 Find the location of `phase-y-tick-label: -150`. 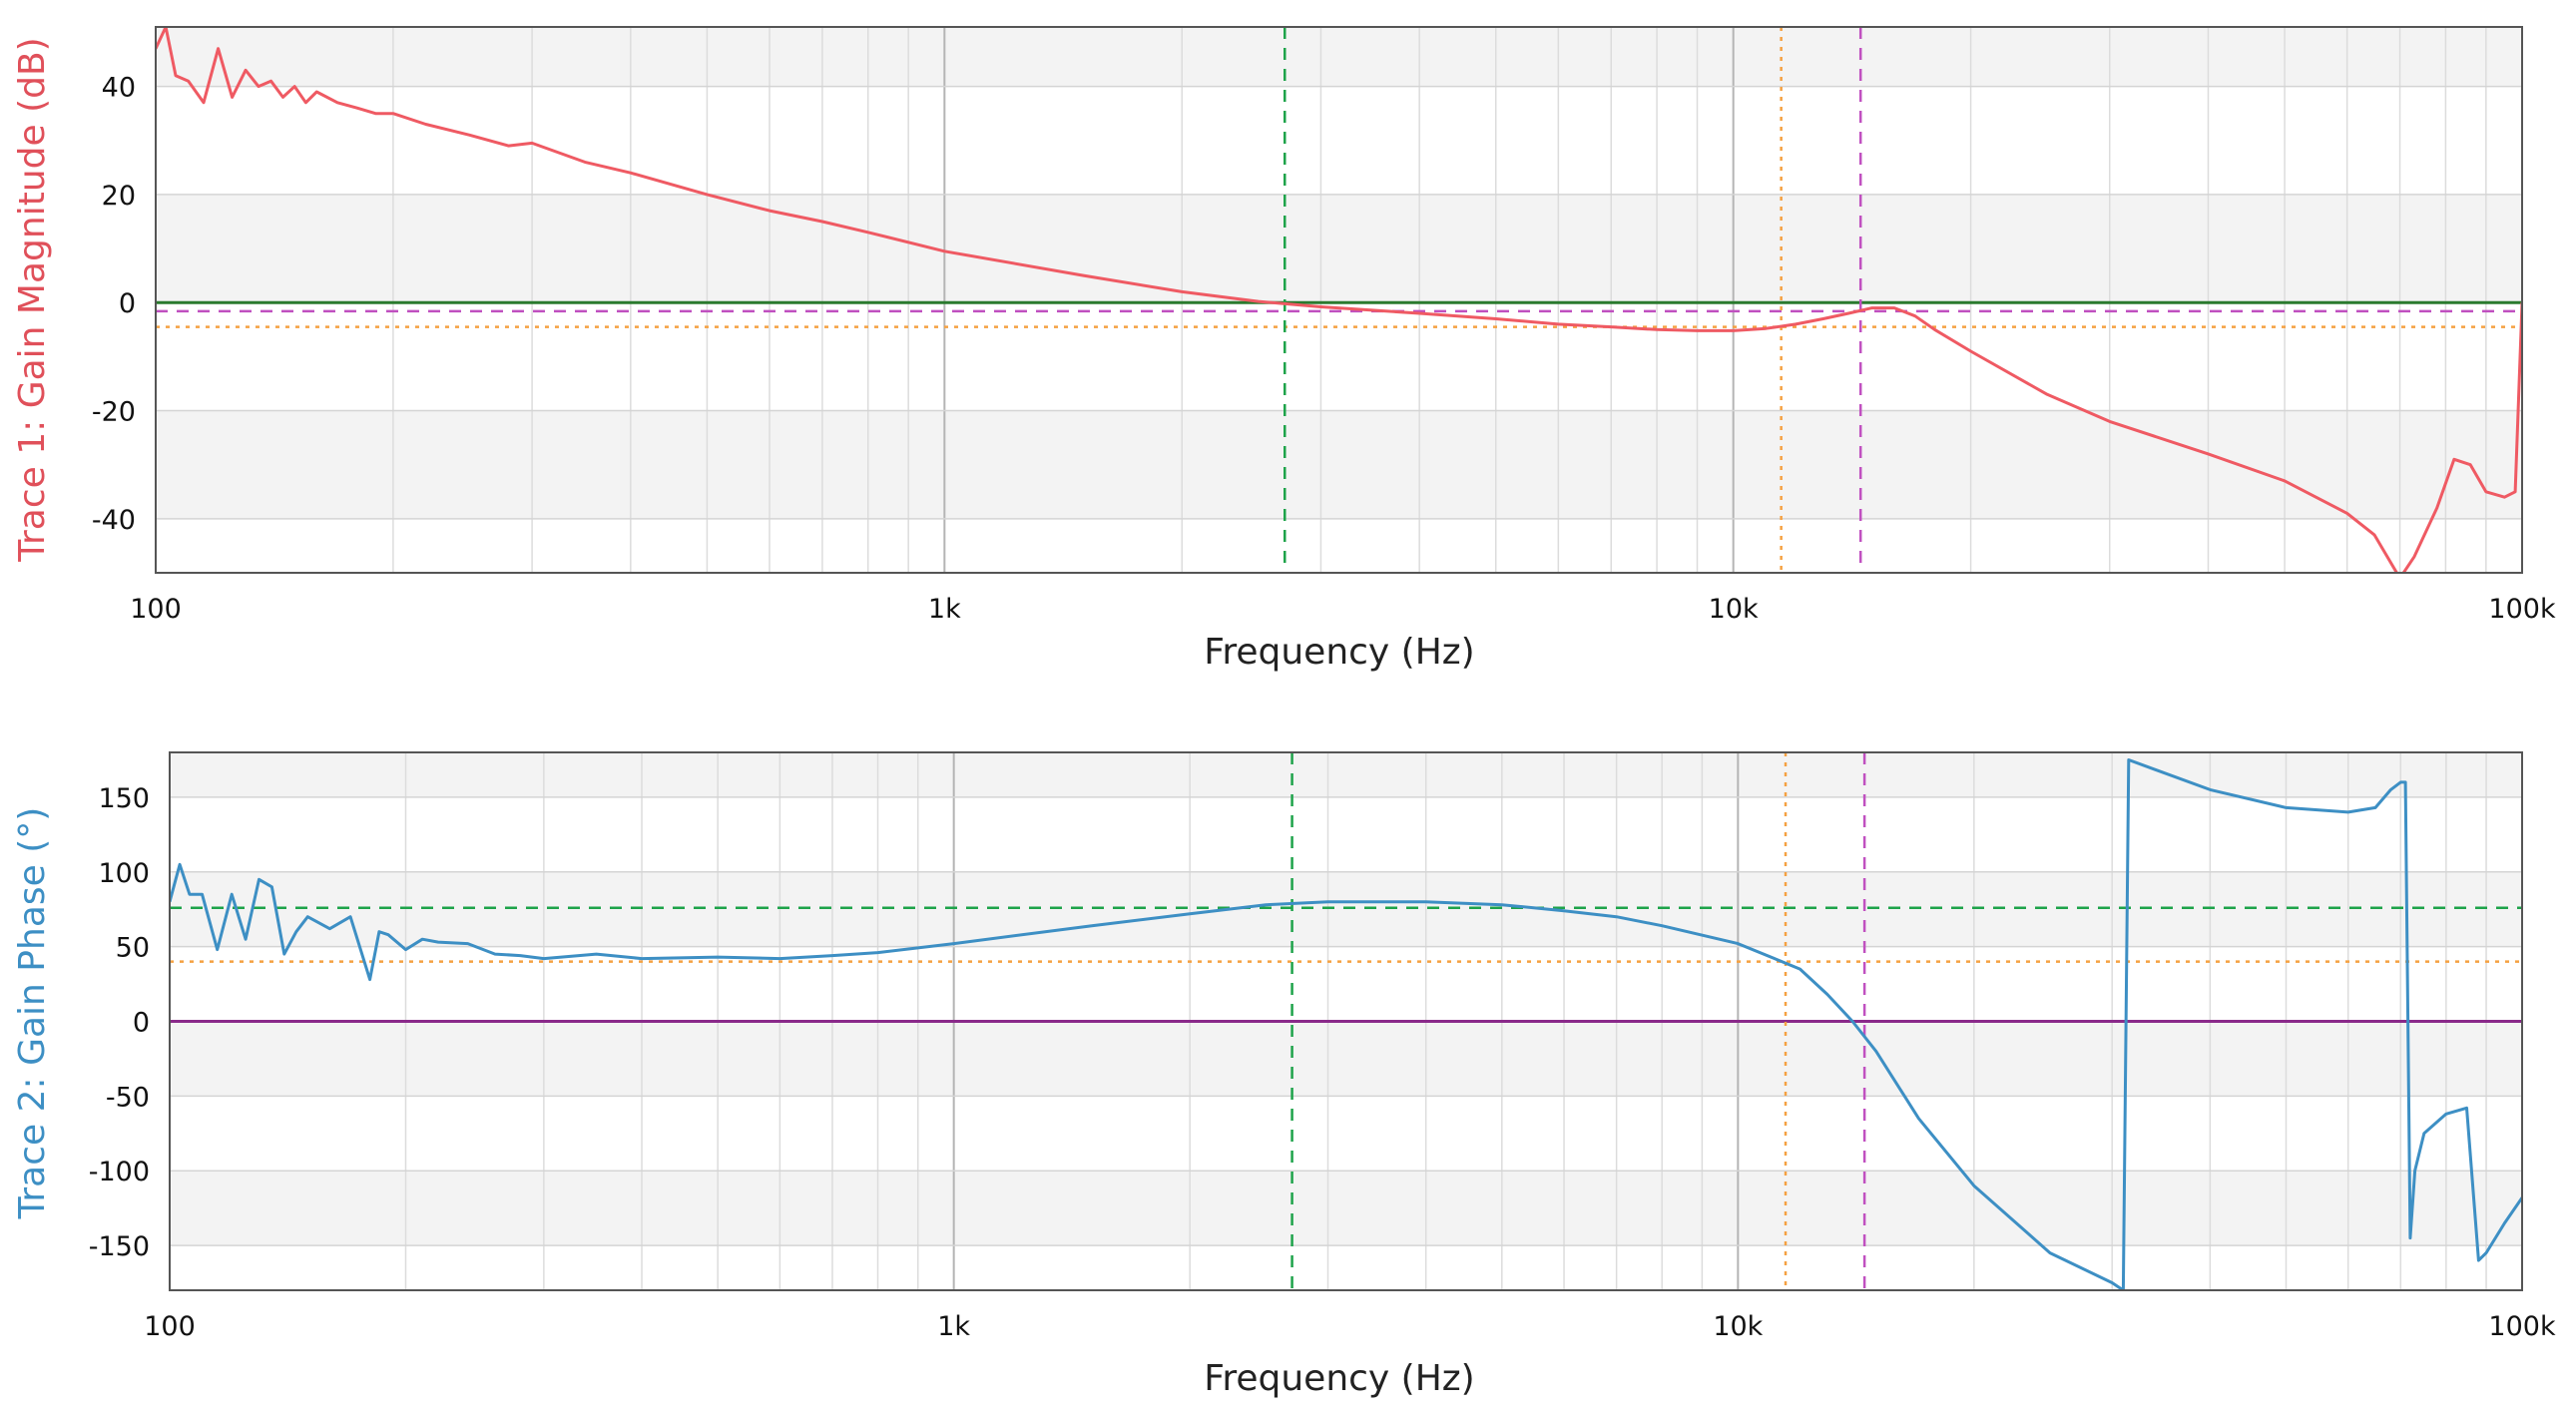

phase-y-tick-label: -150 is located at coordinates (120, 1246).